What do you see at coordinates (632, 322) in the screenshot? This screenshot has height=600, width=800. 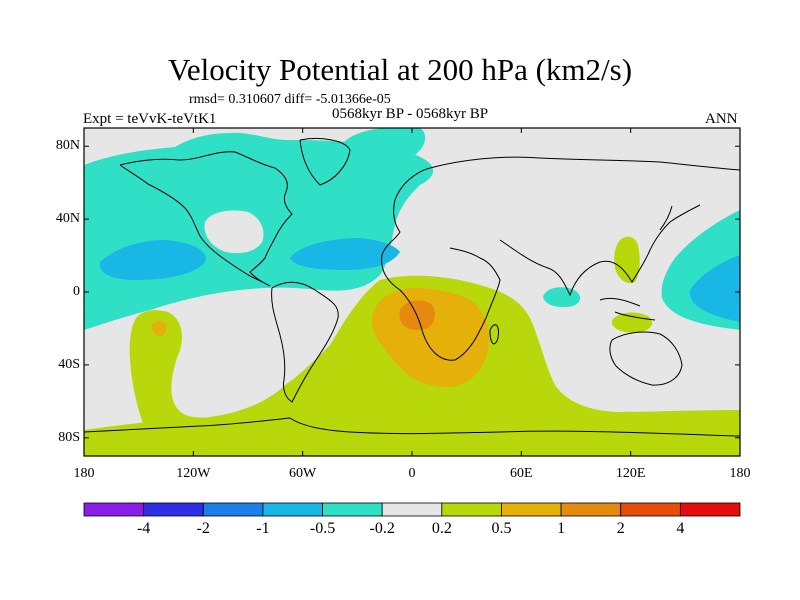 I see `positive-region-maritime` at bounding box center [632, 322].